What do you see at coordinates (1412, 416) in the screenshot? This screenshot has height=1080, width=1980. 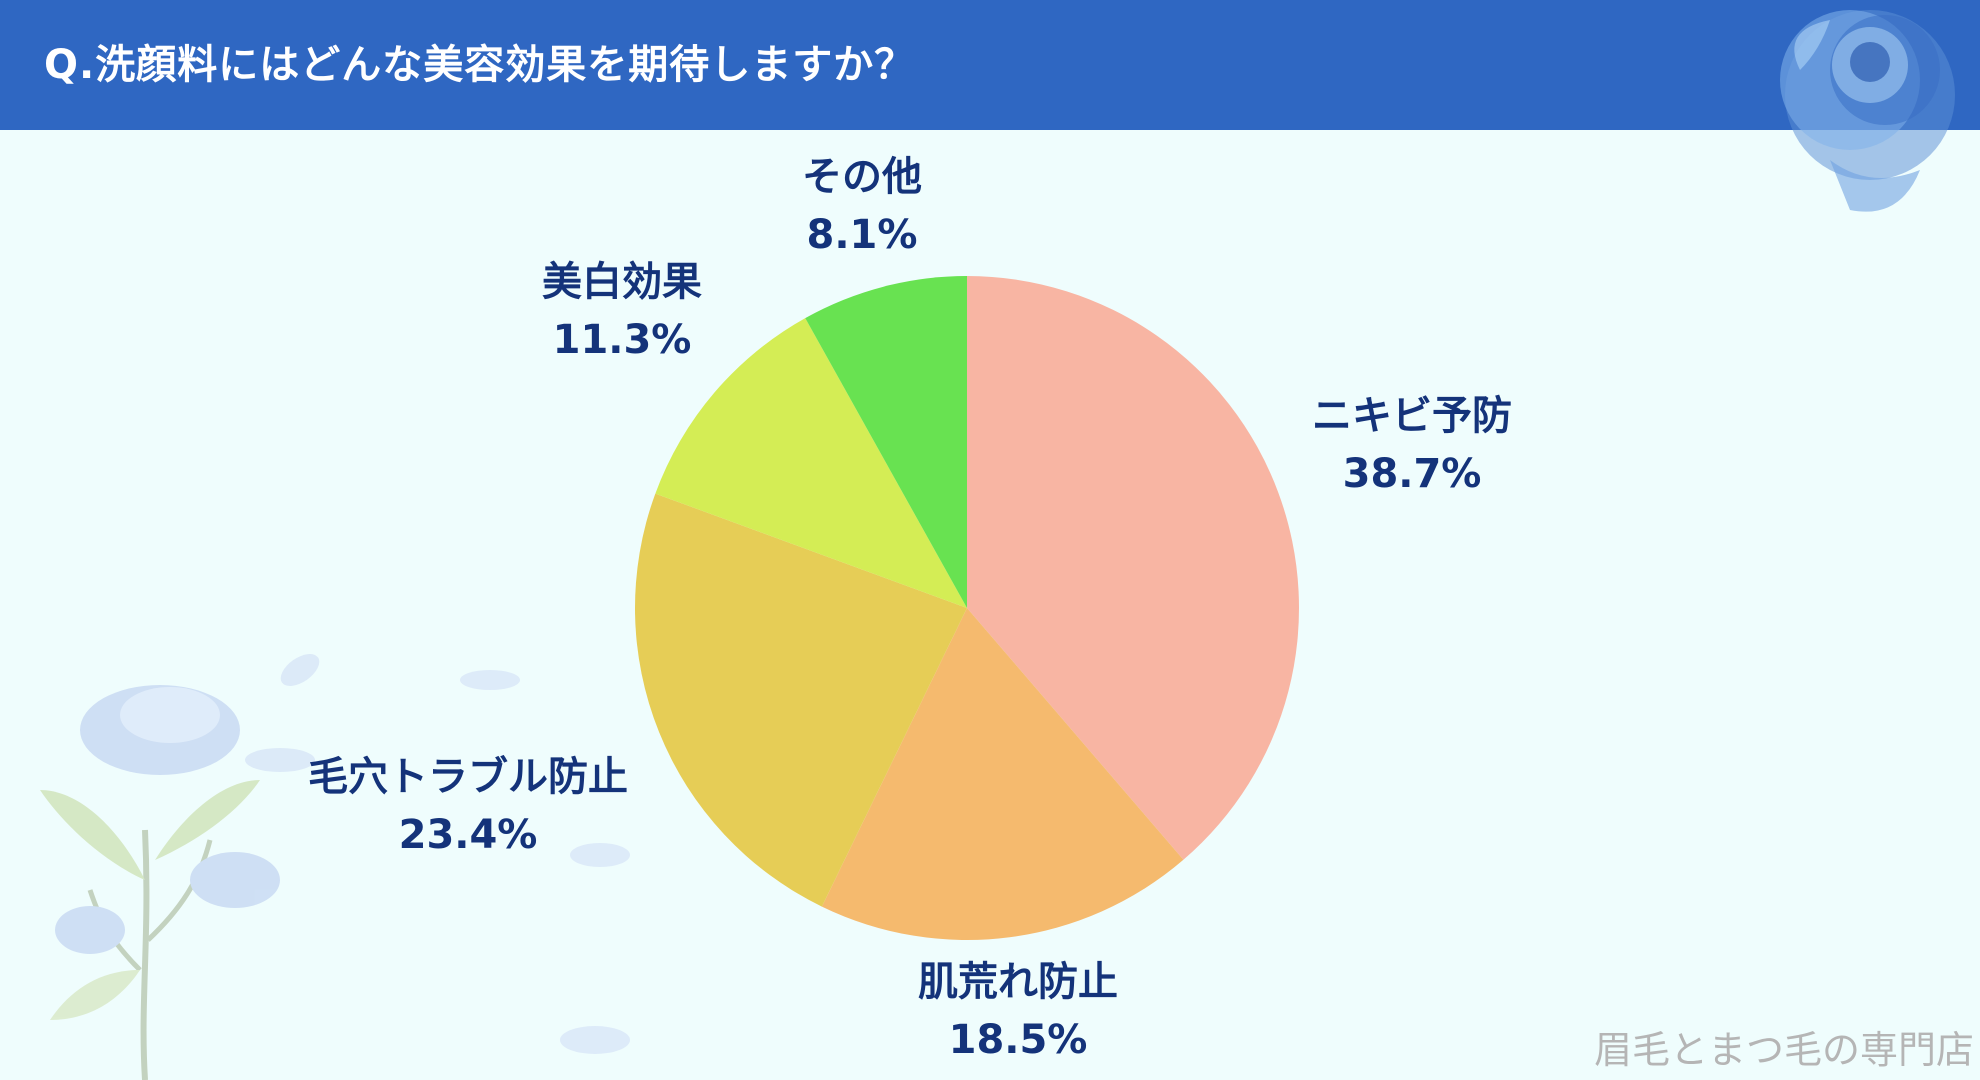 I see `slice-label-nikibi: ニキビ予防` at bounding box center [1412, 416].